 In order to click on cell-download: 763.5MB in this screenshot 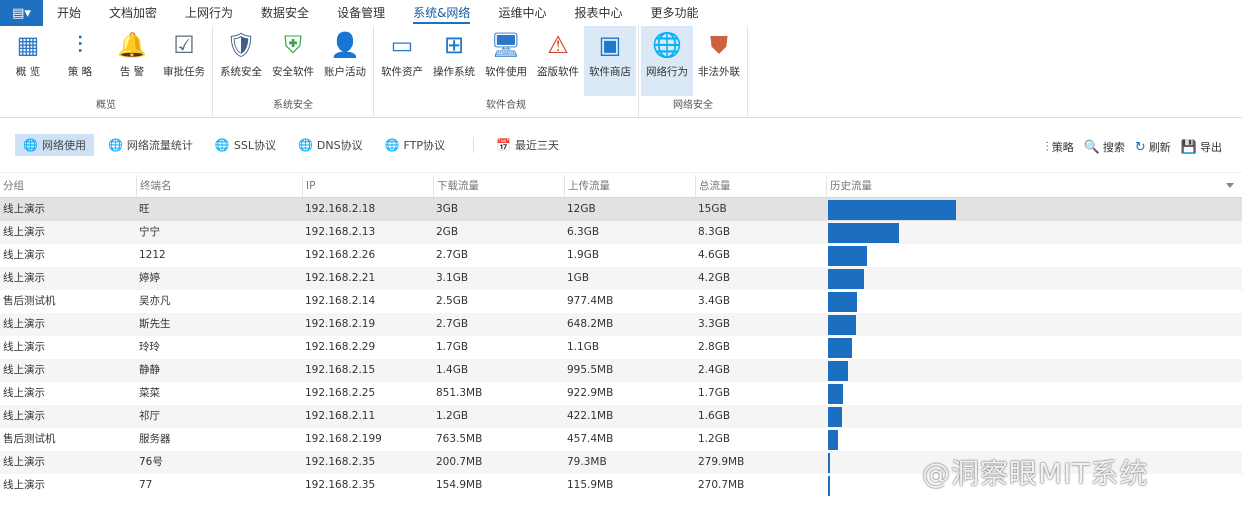, I will do `click(459, 439)`.